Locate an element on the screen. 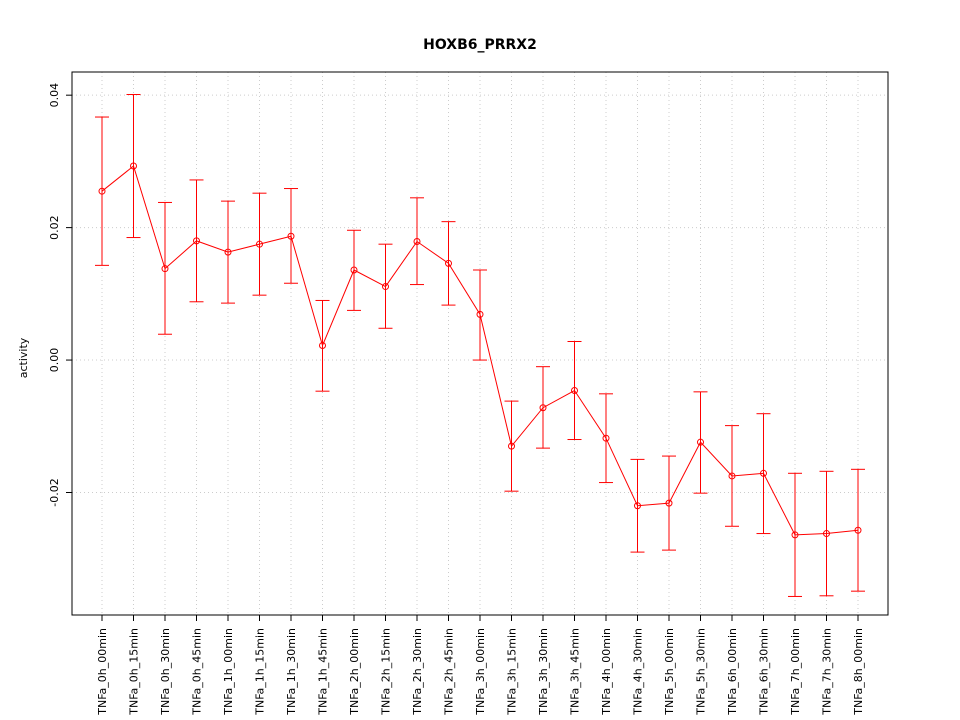 This screenshot has width=960, height=720. x-tick-label: TNFa_0h_45min is located at coordinates (197, 672).